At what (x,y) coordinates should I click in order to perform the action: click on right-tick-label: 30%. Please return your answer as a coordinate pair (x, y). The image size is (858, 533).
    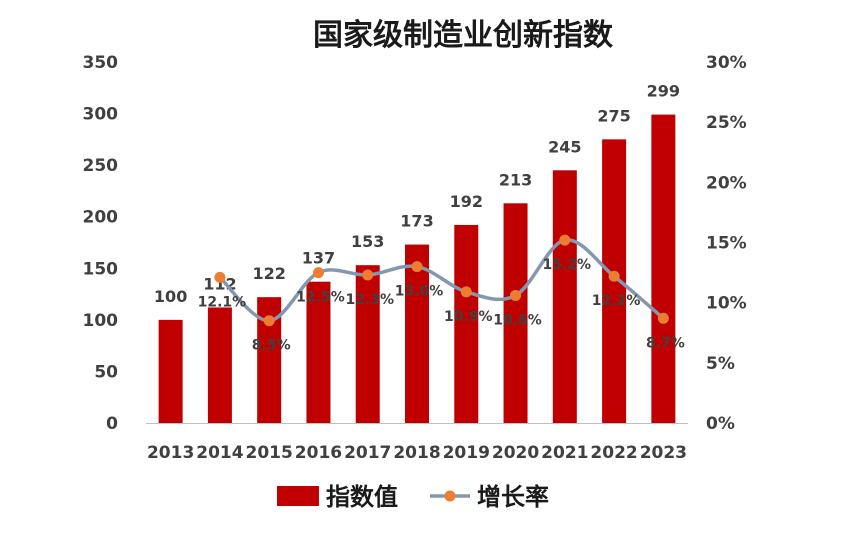
    Looking at the image, I should click on (726, 63).